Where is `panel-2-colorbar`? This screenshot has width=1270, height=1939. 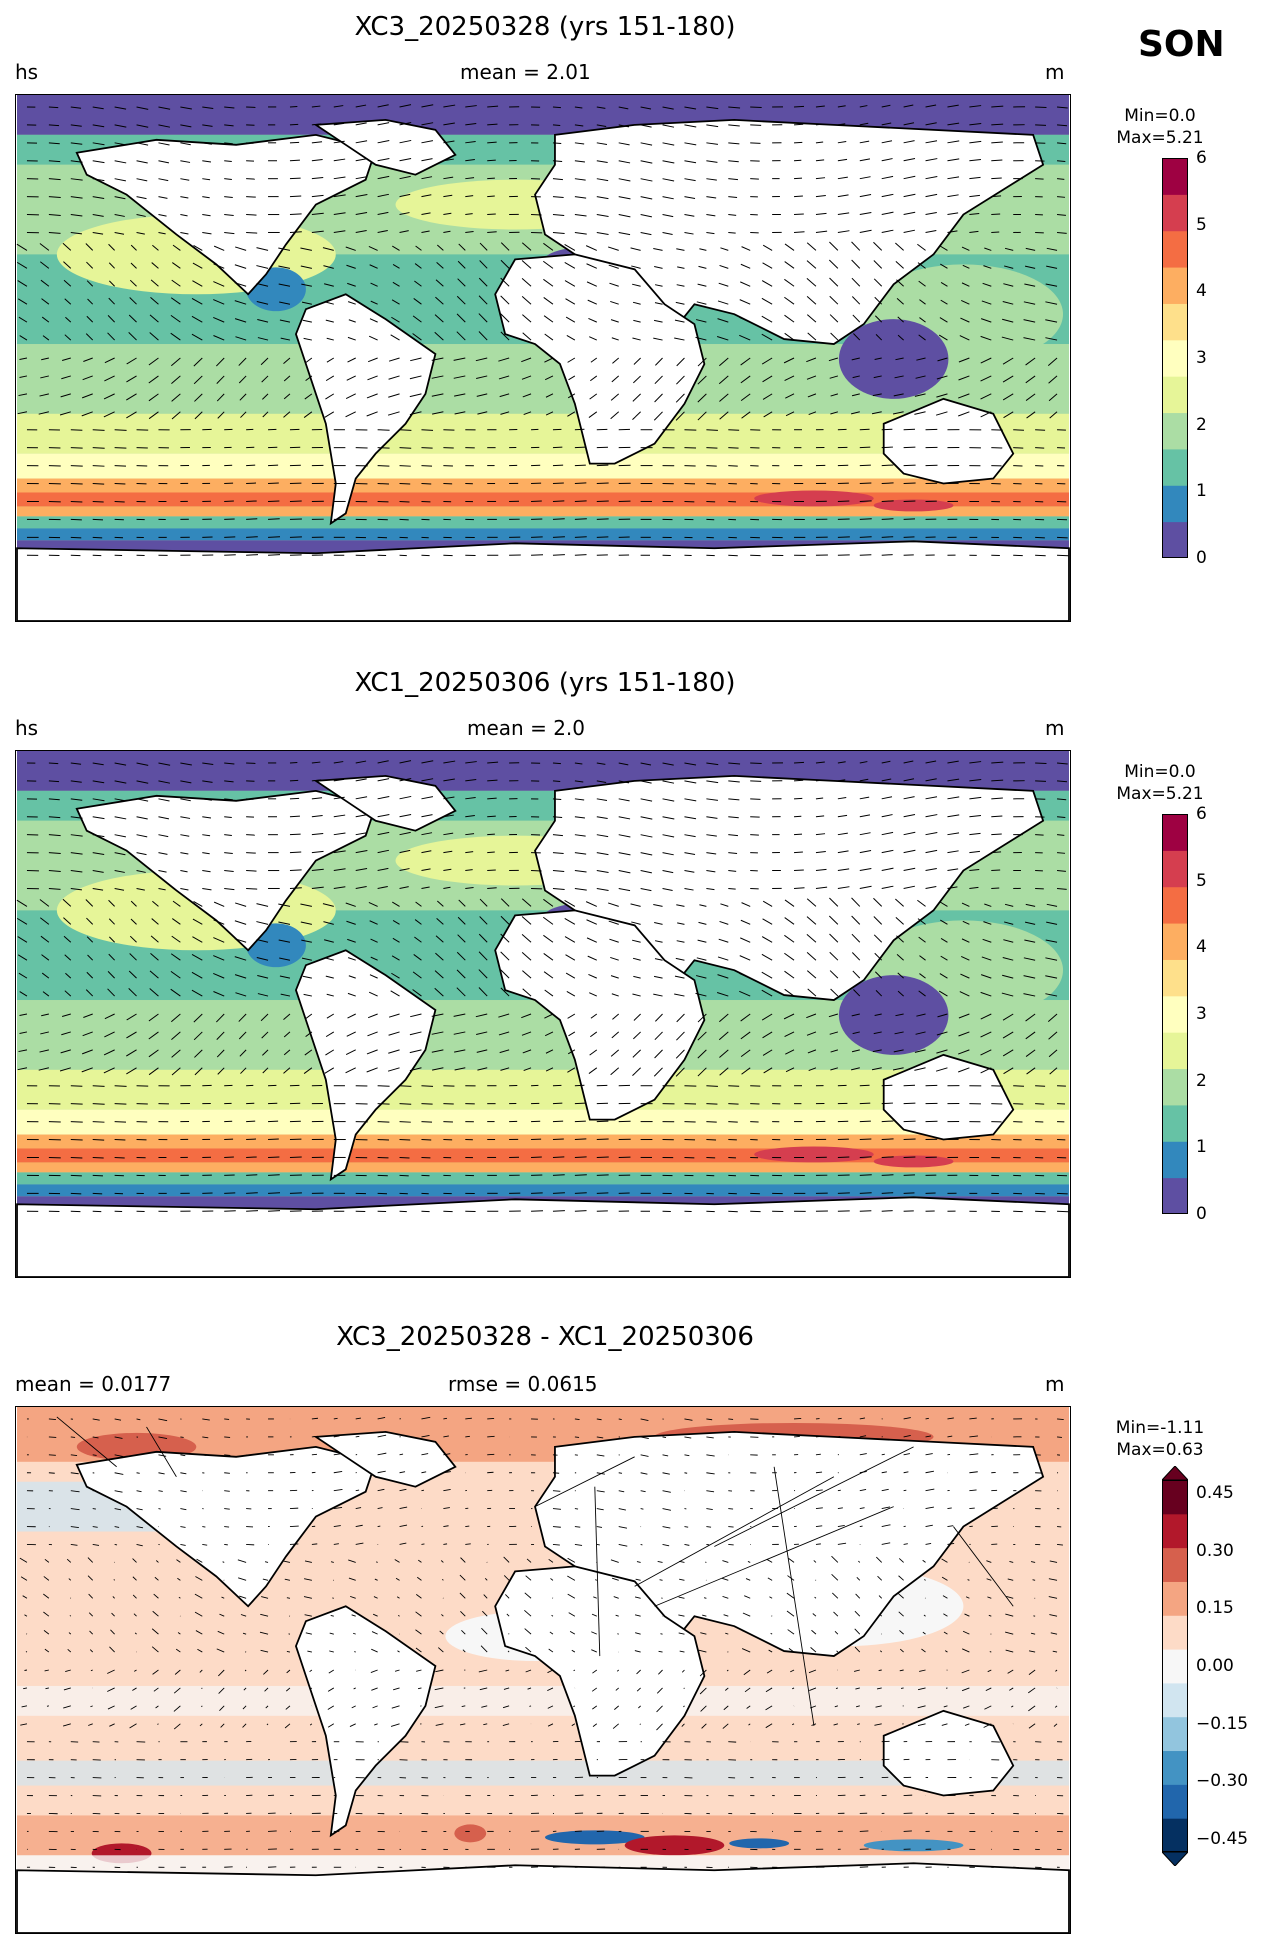 panel-2-colorbar is located at coordinates (1175, 1014).